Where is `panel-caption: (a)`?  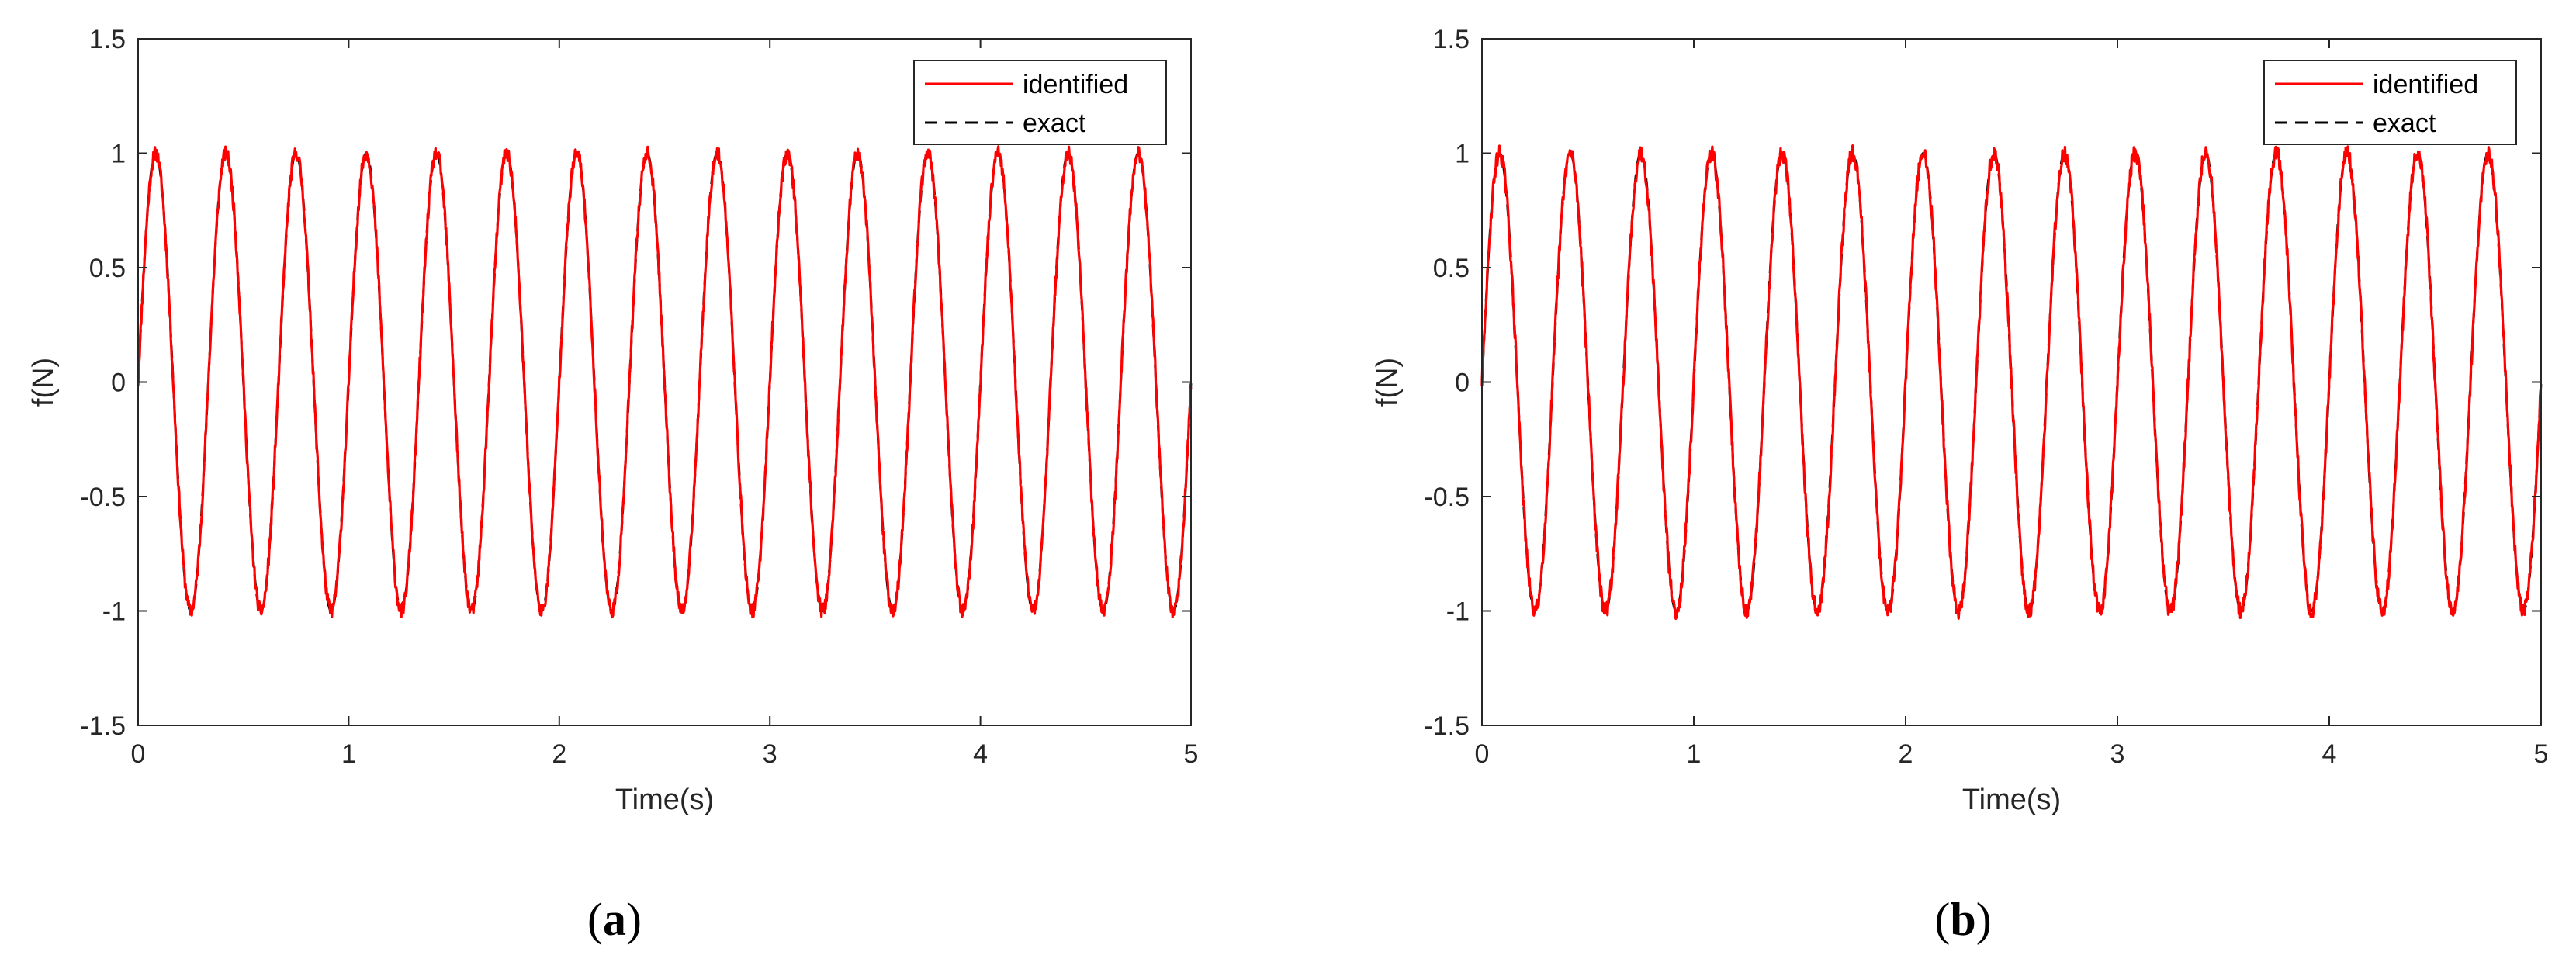
panel-caption: (a) is located at coordinates (614, 919).